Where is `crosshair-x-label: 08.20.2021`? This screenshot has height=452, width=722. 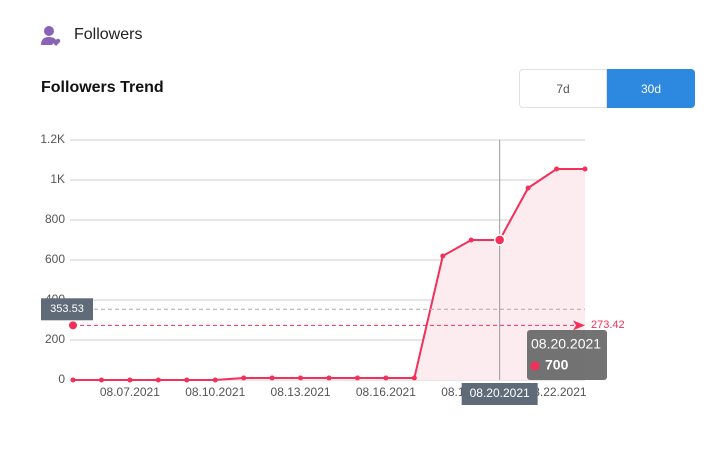
crosshair-x-label: 08.20.2021 is located at coordinates (500, 393).